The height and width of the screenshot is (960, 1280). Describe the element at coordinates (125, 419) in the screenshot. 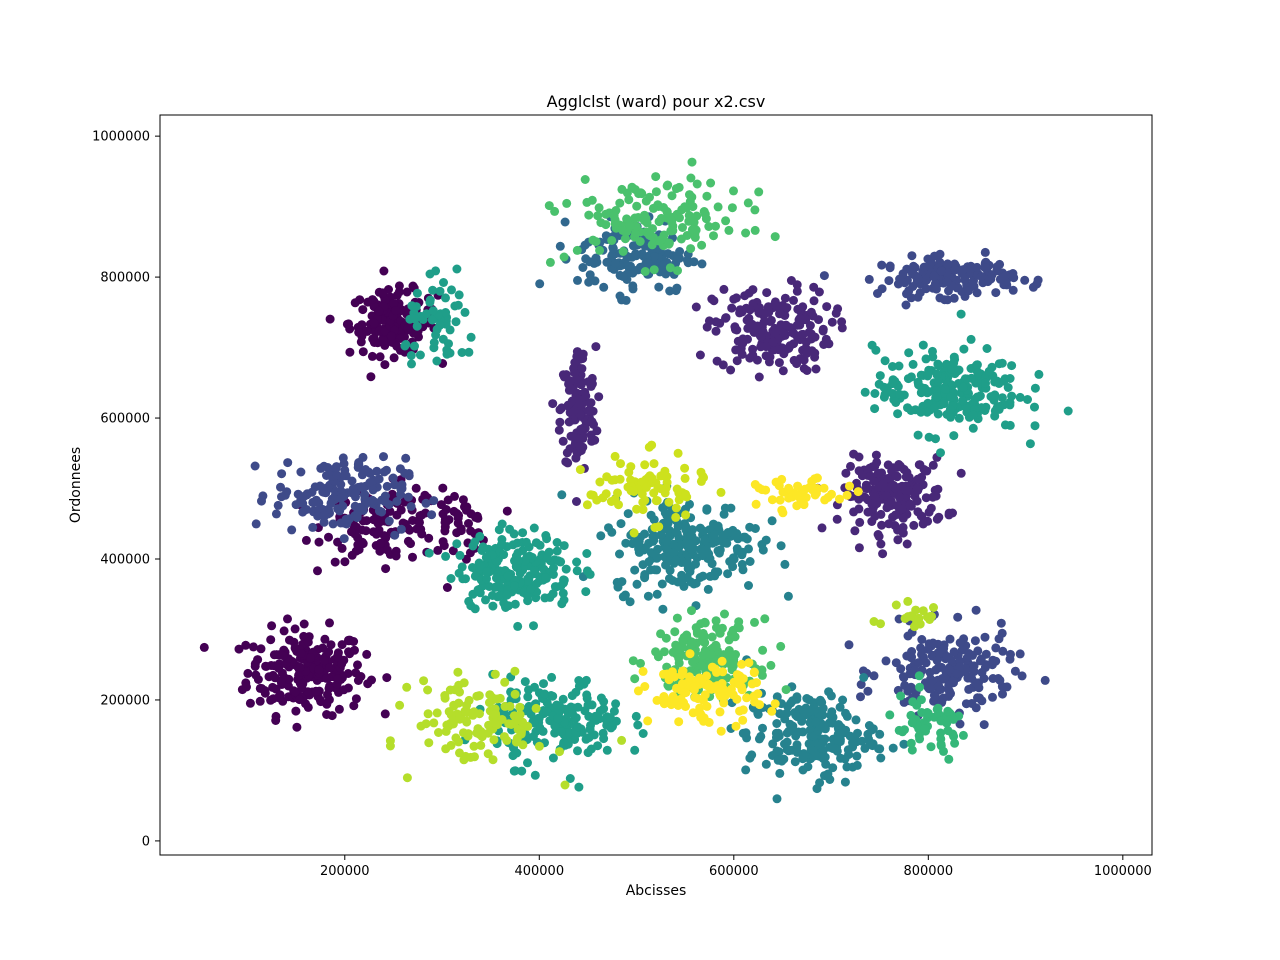

I see `y-tick-label: 600000` at that location.